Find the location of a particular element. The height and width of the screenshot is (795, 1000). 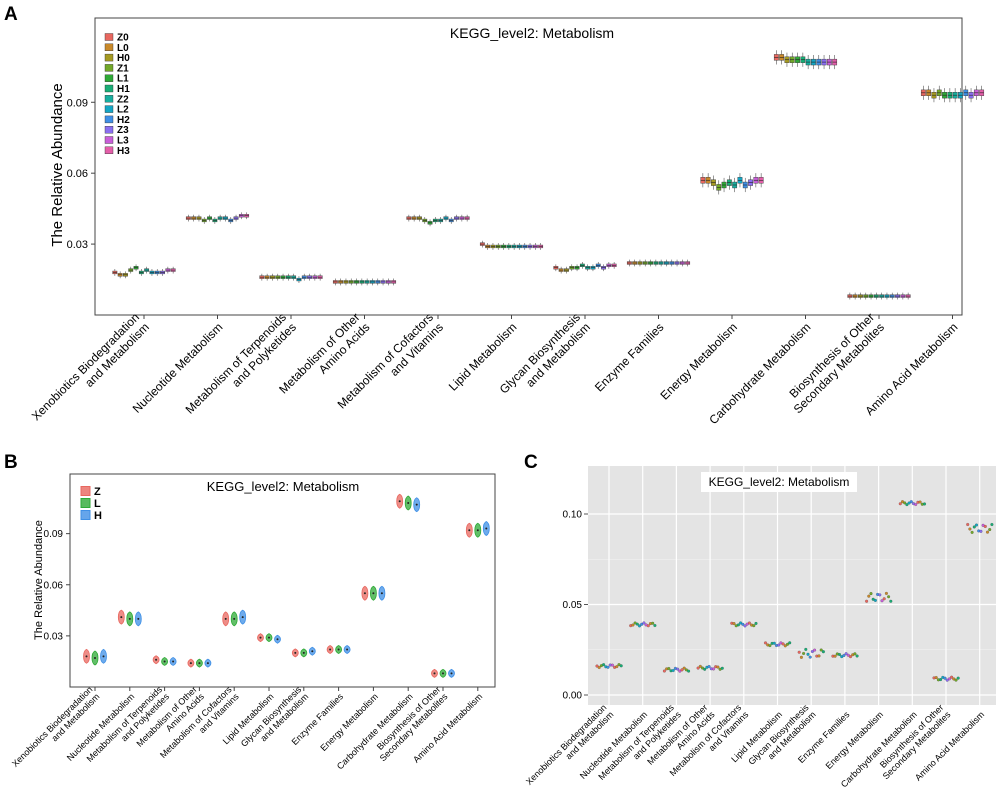

panel-a-category-label: Energy Metabolism is located at coordinates (698, 361).